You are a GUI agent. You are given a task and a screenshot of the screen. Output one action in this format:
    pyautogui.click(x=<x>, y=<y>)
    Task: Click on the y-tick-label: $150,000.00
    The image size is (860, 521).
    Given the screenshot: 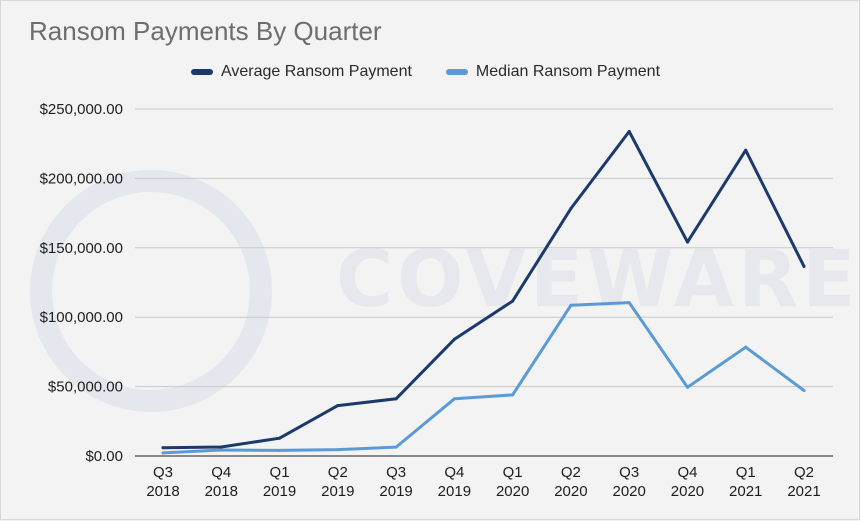 What is the action you would take?
    pyautogui.click(x=81, y=248)
    